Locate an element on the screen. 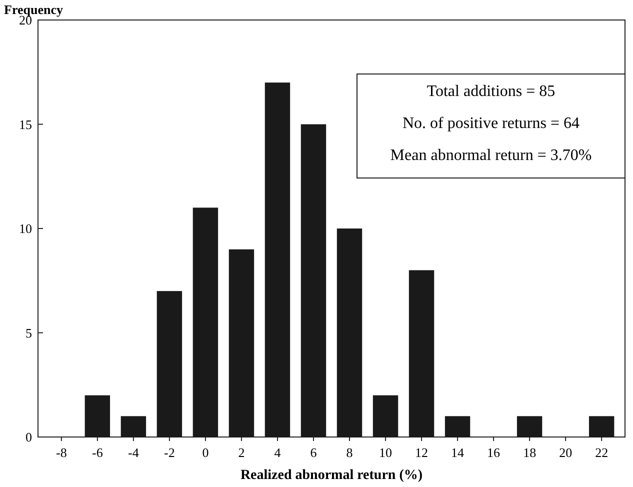  x-tick-label: 22 is located at coordinates (601, 452).